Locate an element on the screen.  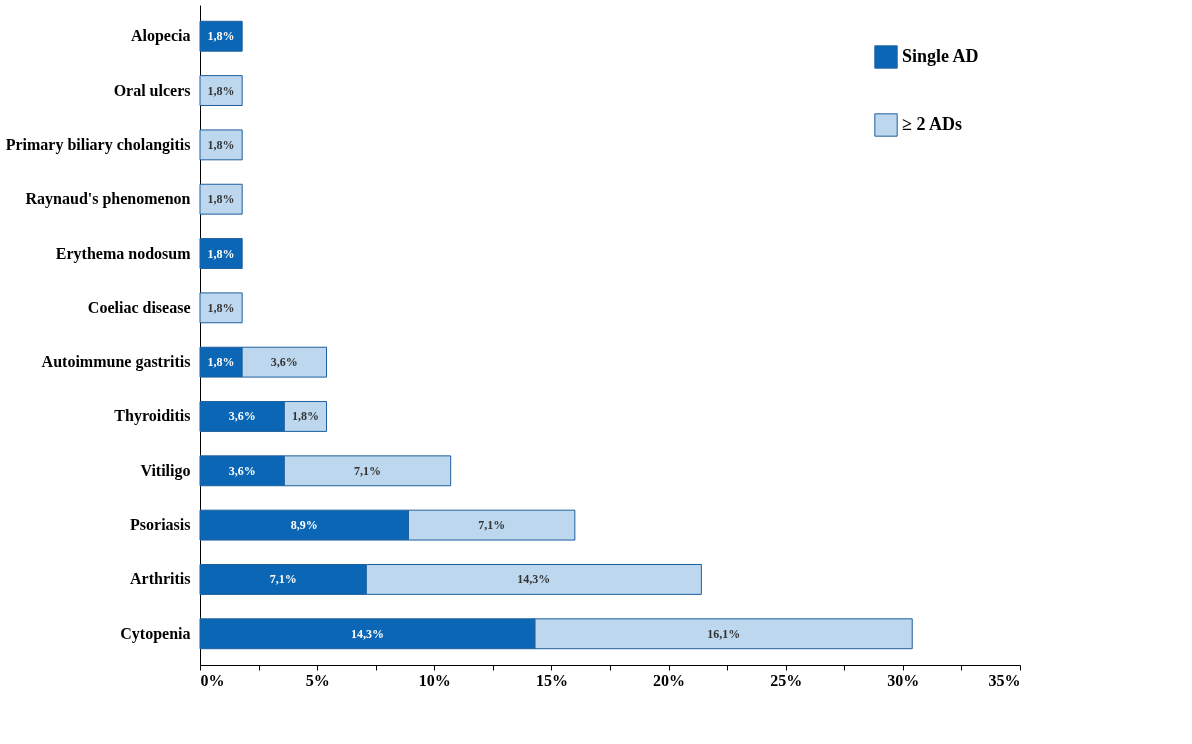
legend-label: Single AD is located at coordinates (940, 56).